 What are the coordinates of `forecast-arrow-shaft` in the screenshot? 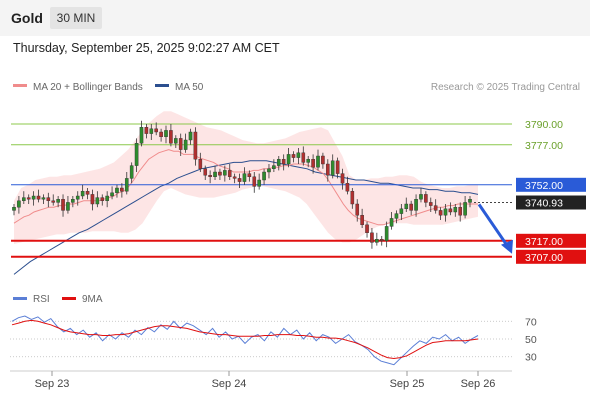 It's located at (493, 225).